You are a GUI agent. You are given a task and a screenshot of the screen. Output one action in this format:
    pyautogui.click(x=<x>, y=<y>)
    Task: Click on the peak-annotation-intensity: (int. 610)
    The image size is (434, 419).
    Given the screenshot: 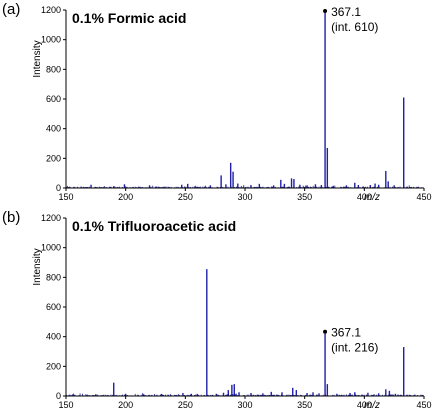 What is the action you would take?
    pyautogui.click(x=354, y=27)
    